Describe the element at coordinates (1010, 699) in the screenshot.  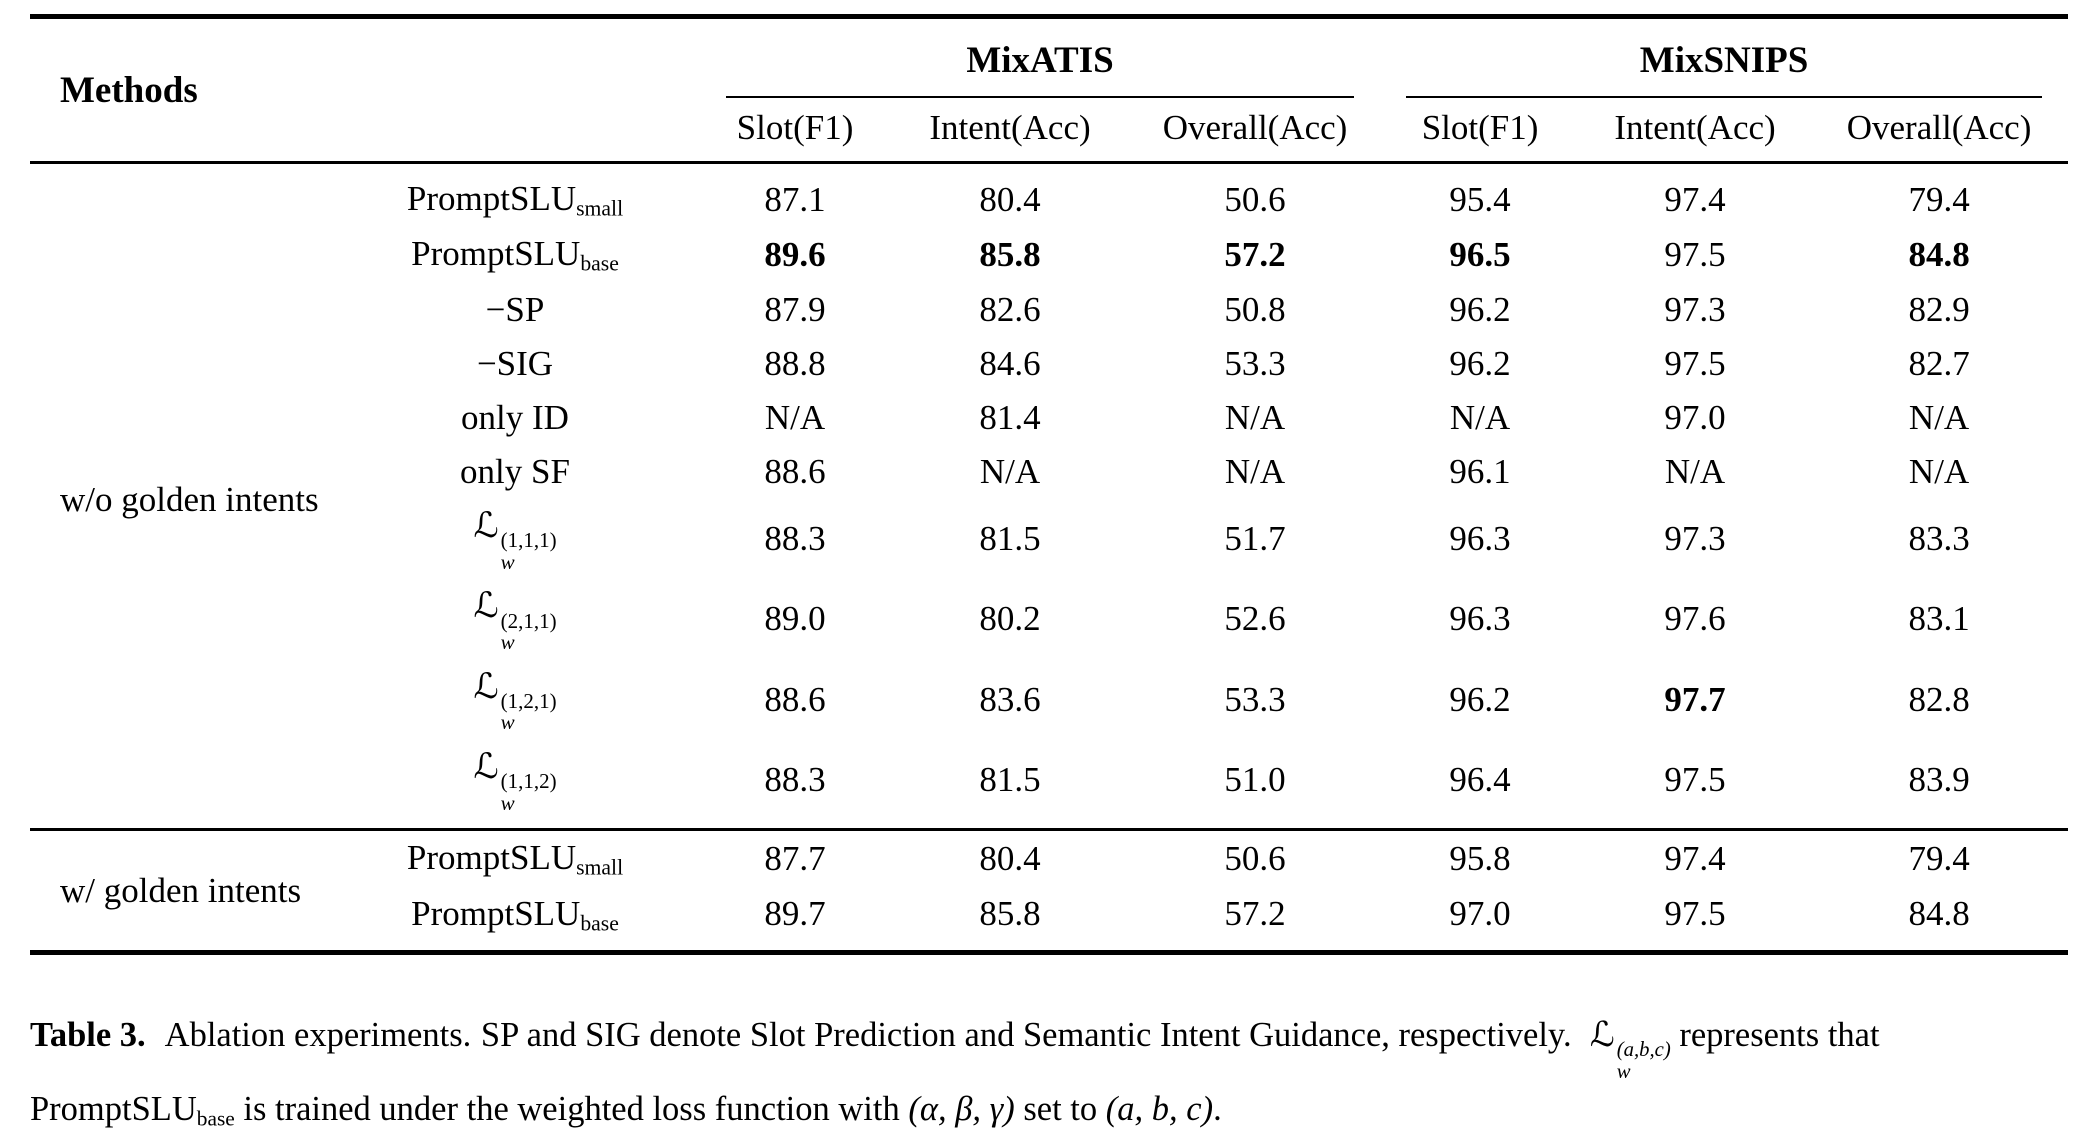
I see `value-cell: 83.6` at that location.